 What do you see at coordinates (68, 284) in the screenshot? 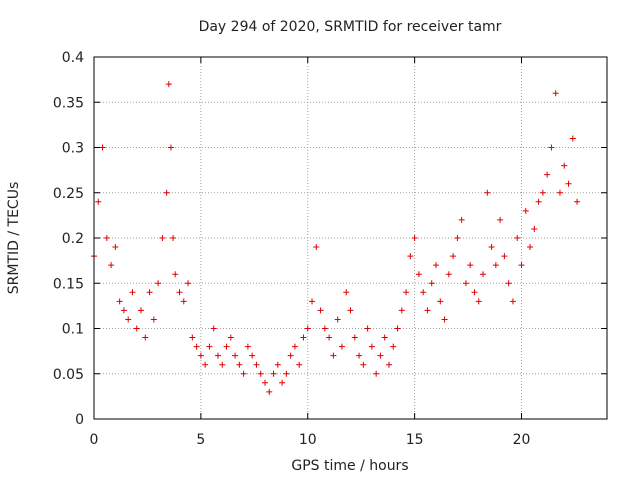
I see `y-tick-label: 0.15` at bounding box center [68, 284].